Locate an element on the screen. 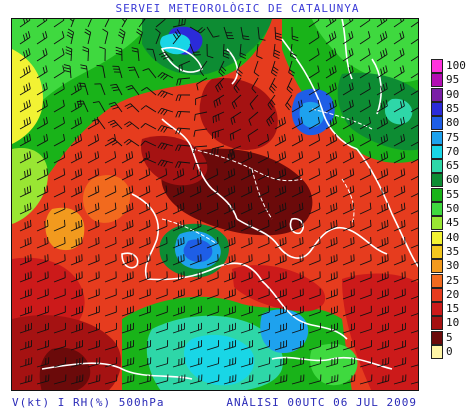  legend-label: 60 is located at coordinates (453, 180).